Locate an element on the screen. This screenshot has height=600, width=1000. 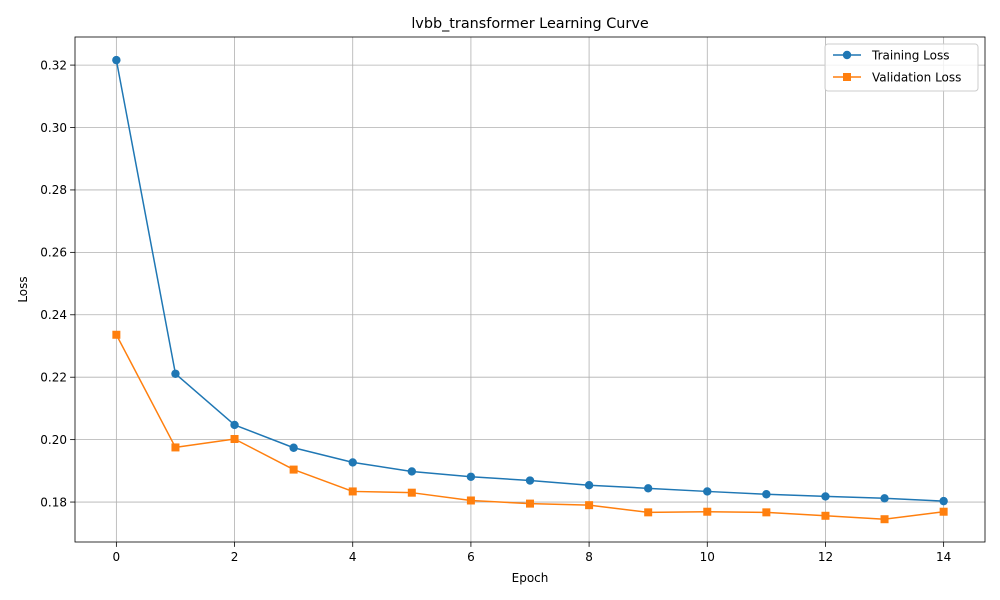
y-tick-label: 0.20 is located at coordinates (53, 440).